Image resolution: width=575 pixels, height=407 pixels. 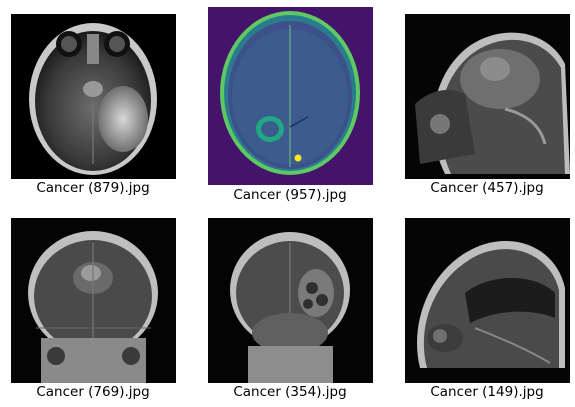 What do you see at coordinates (93, 392) in the screenshot?
I see `image-caption: Cancer (769).jpg` at bounding box center [93, 392].